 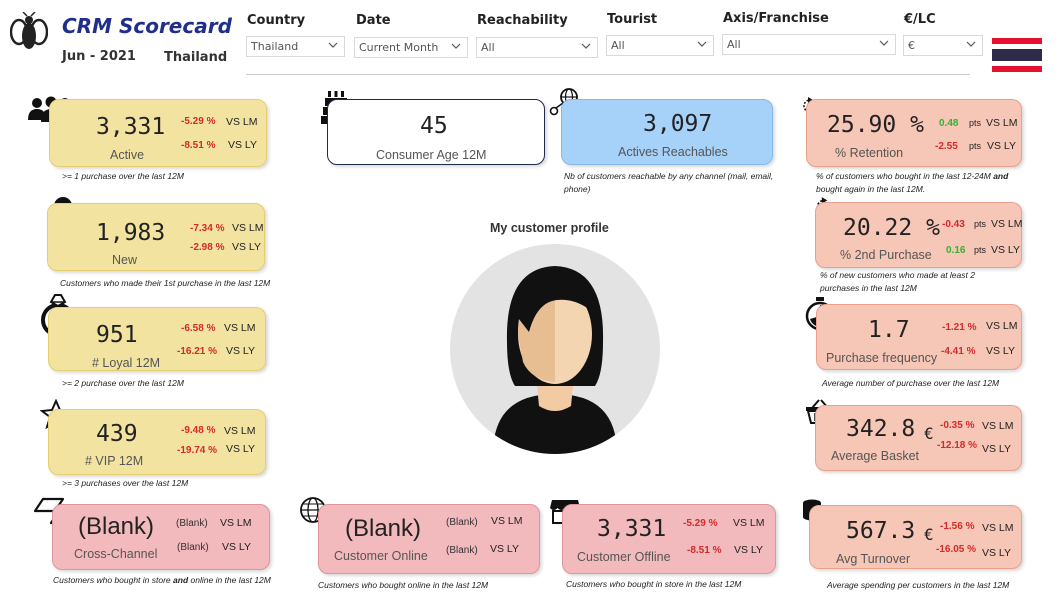 What do you see at coordinates (112, 580) in the screenshot?
I see `kpi-cross-channel-note-pre: Customers who bought in store` at bounding box center [112, 580].